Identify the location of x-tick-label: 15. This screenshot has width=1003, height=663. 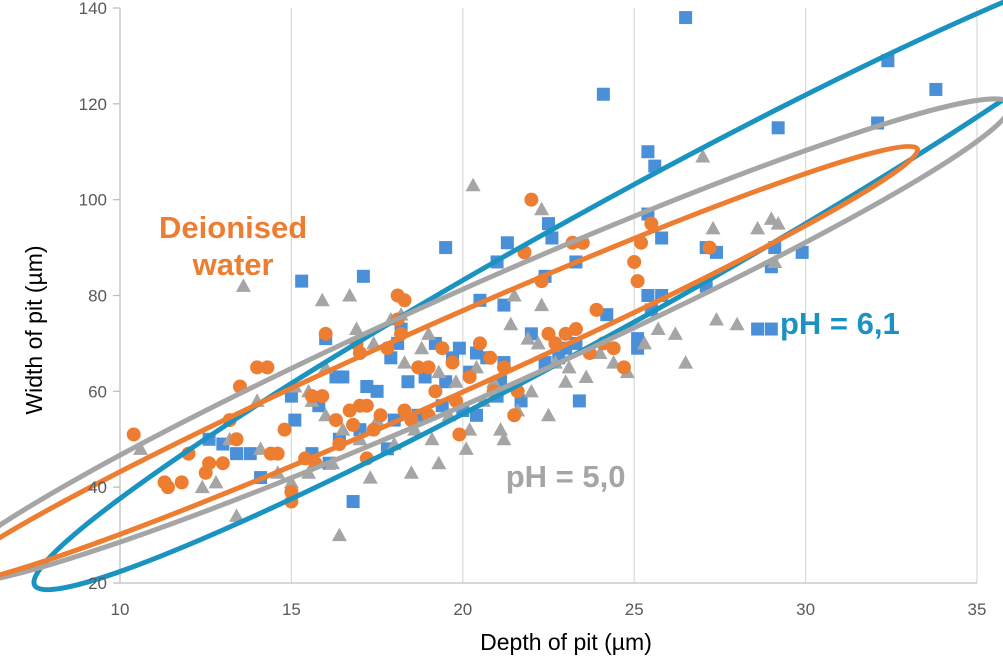
(291, 609).